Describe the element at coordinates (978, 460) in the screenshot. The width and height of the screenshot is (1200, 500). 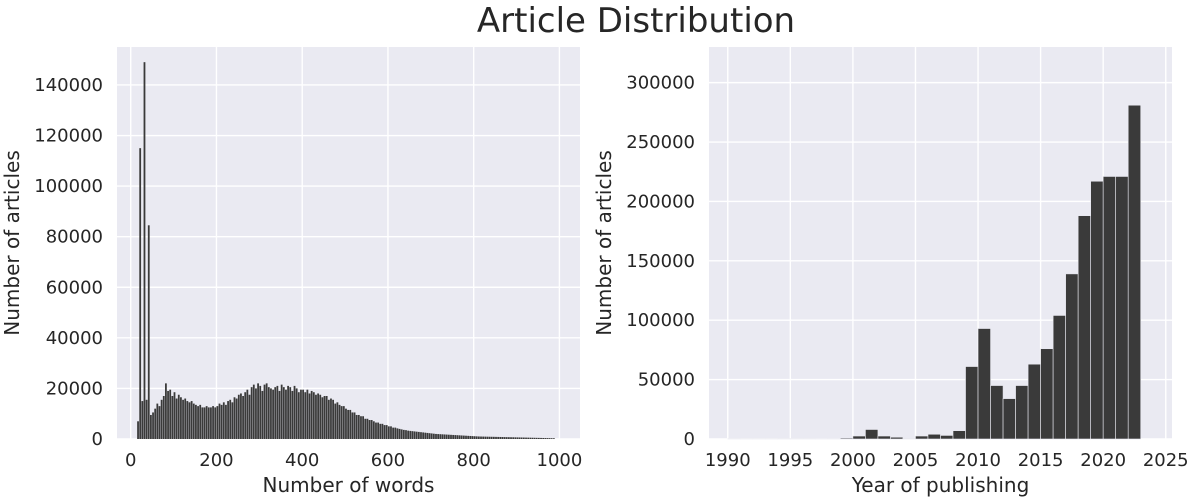
I see `year-x-tick-label: 2010` at that location.